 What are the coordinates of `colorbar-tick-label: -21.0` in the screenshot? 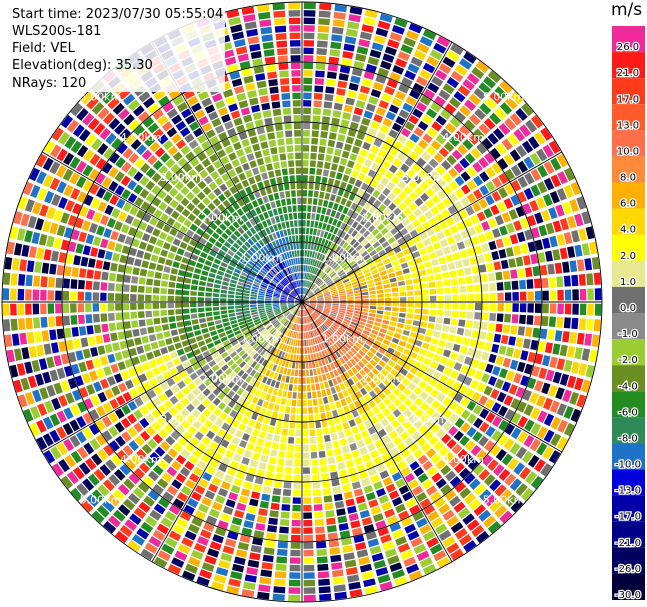 It's located at (628, 543).